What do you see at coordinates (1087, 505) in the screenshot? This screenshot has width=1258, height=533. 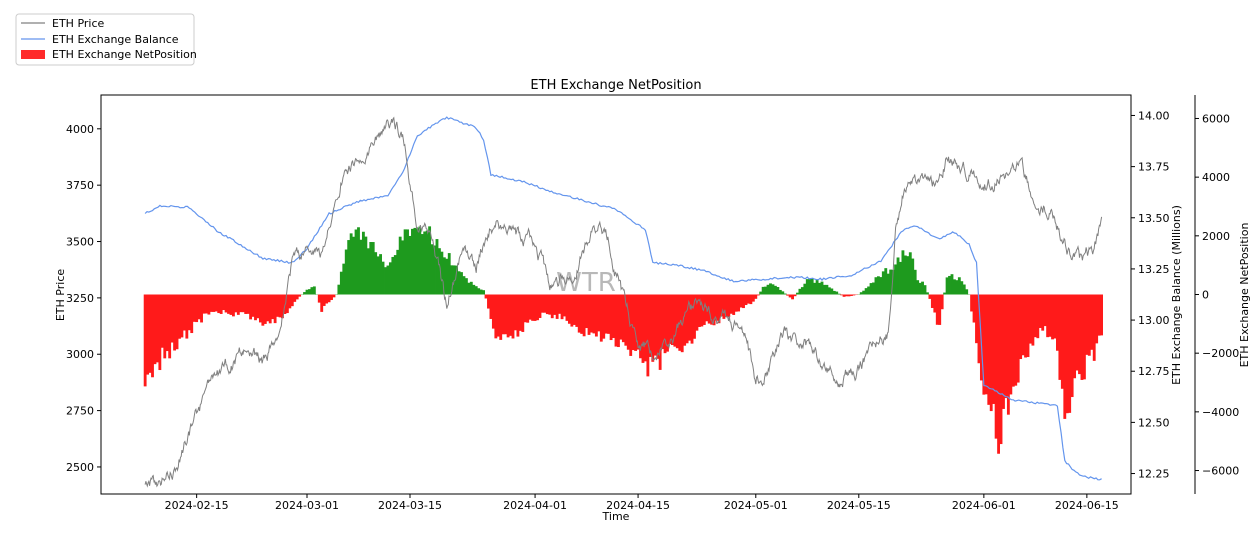 I see `x-tick-label-8: 2024-06-15` at bounding box center [1087, 505].